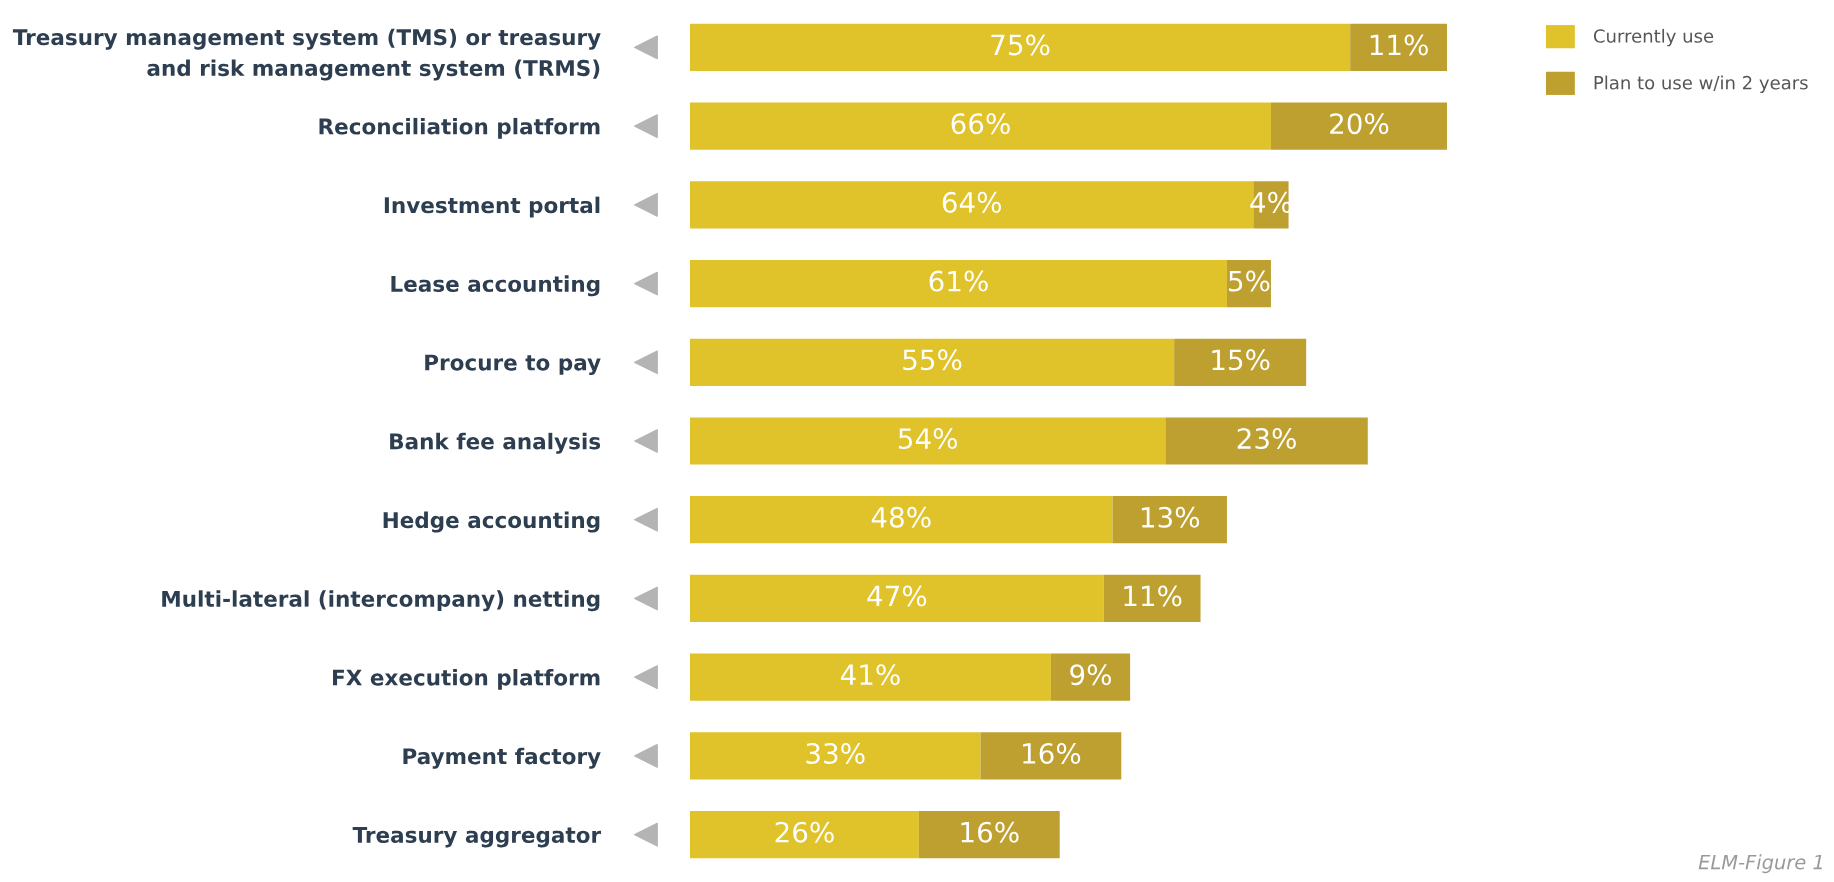 The image size is (1834, 882). I want to click on y-tick-label: FX execution platform, so click(466, 679).